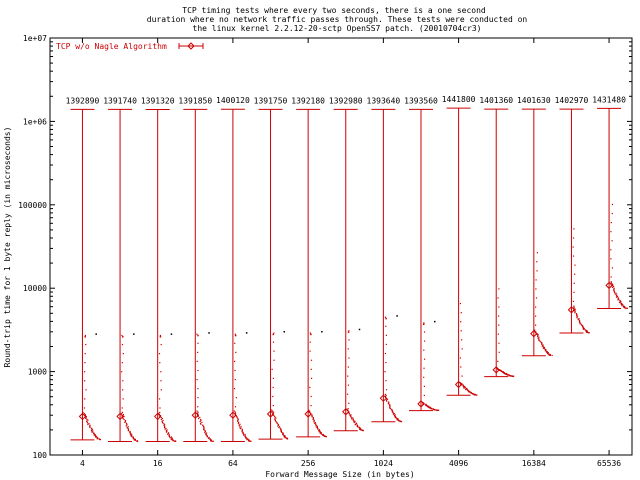  Describe the element at coordinates (496, 100) in the screenshot. I see `data-label-11: 1401360` at that location.